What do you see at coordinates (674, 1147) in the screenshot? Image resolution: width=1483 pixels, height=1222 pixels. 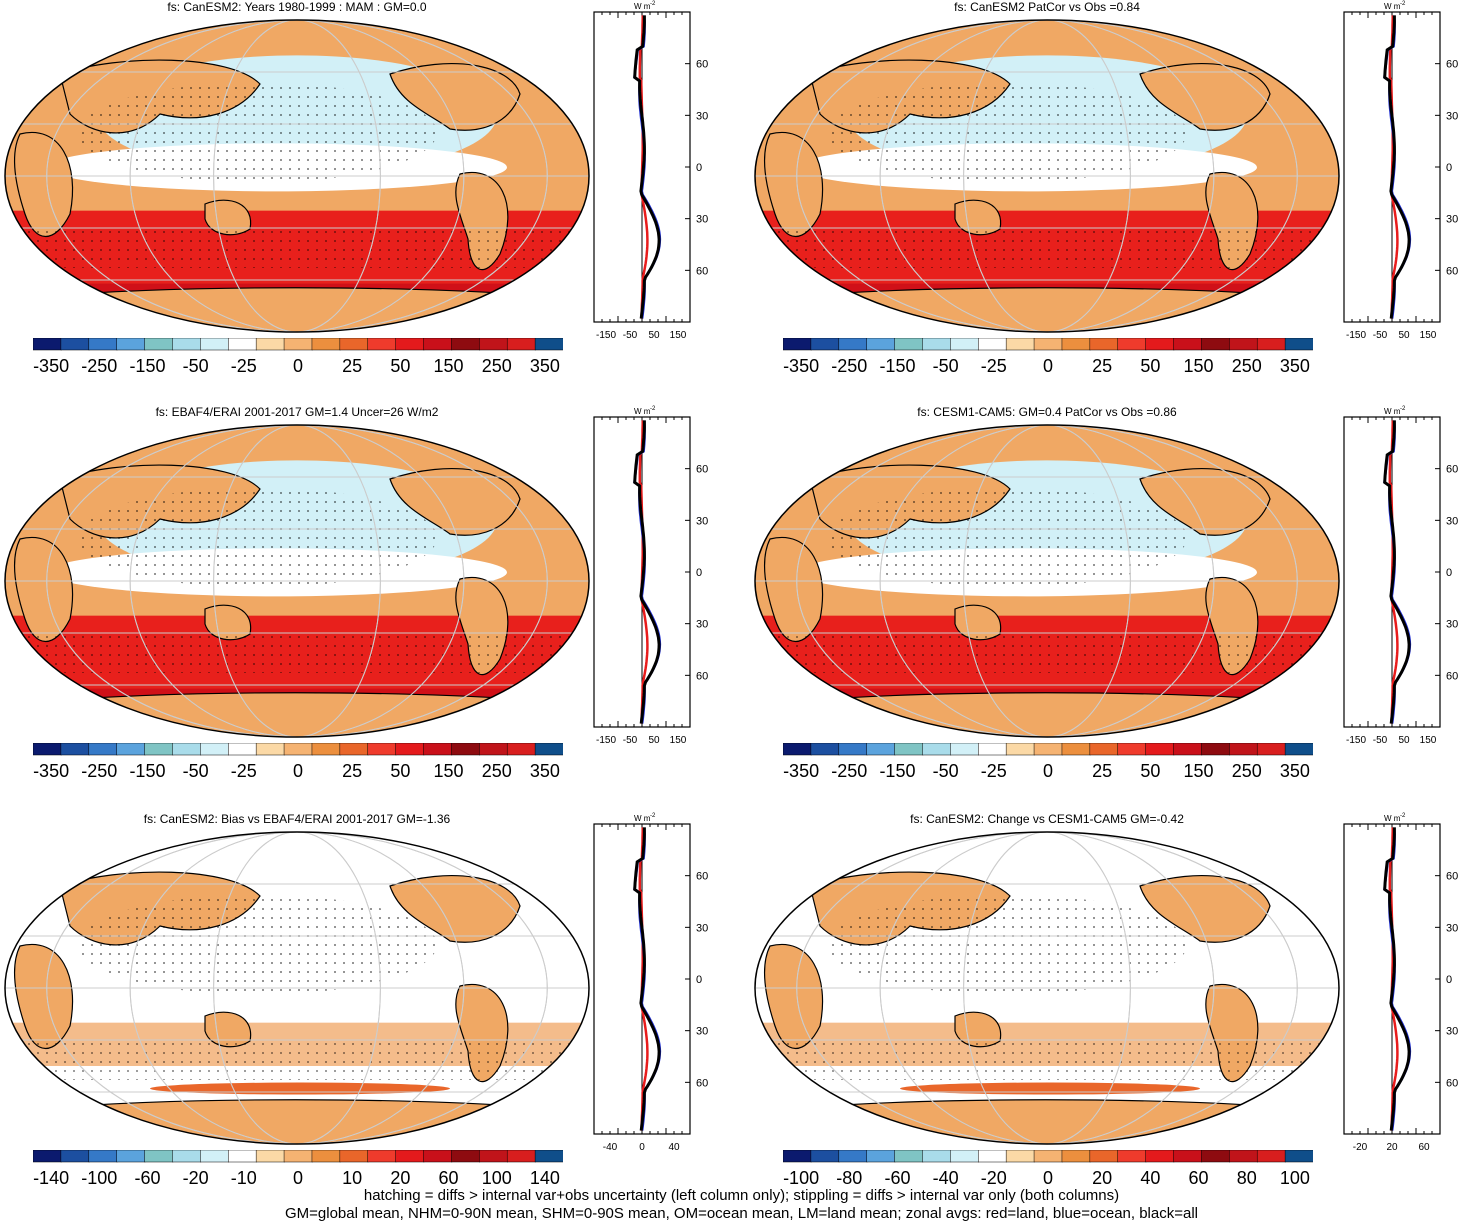 I see `zonal-tick-label: 40` at bounding box center [674, 1147].